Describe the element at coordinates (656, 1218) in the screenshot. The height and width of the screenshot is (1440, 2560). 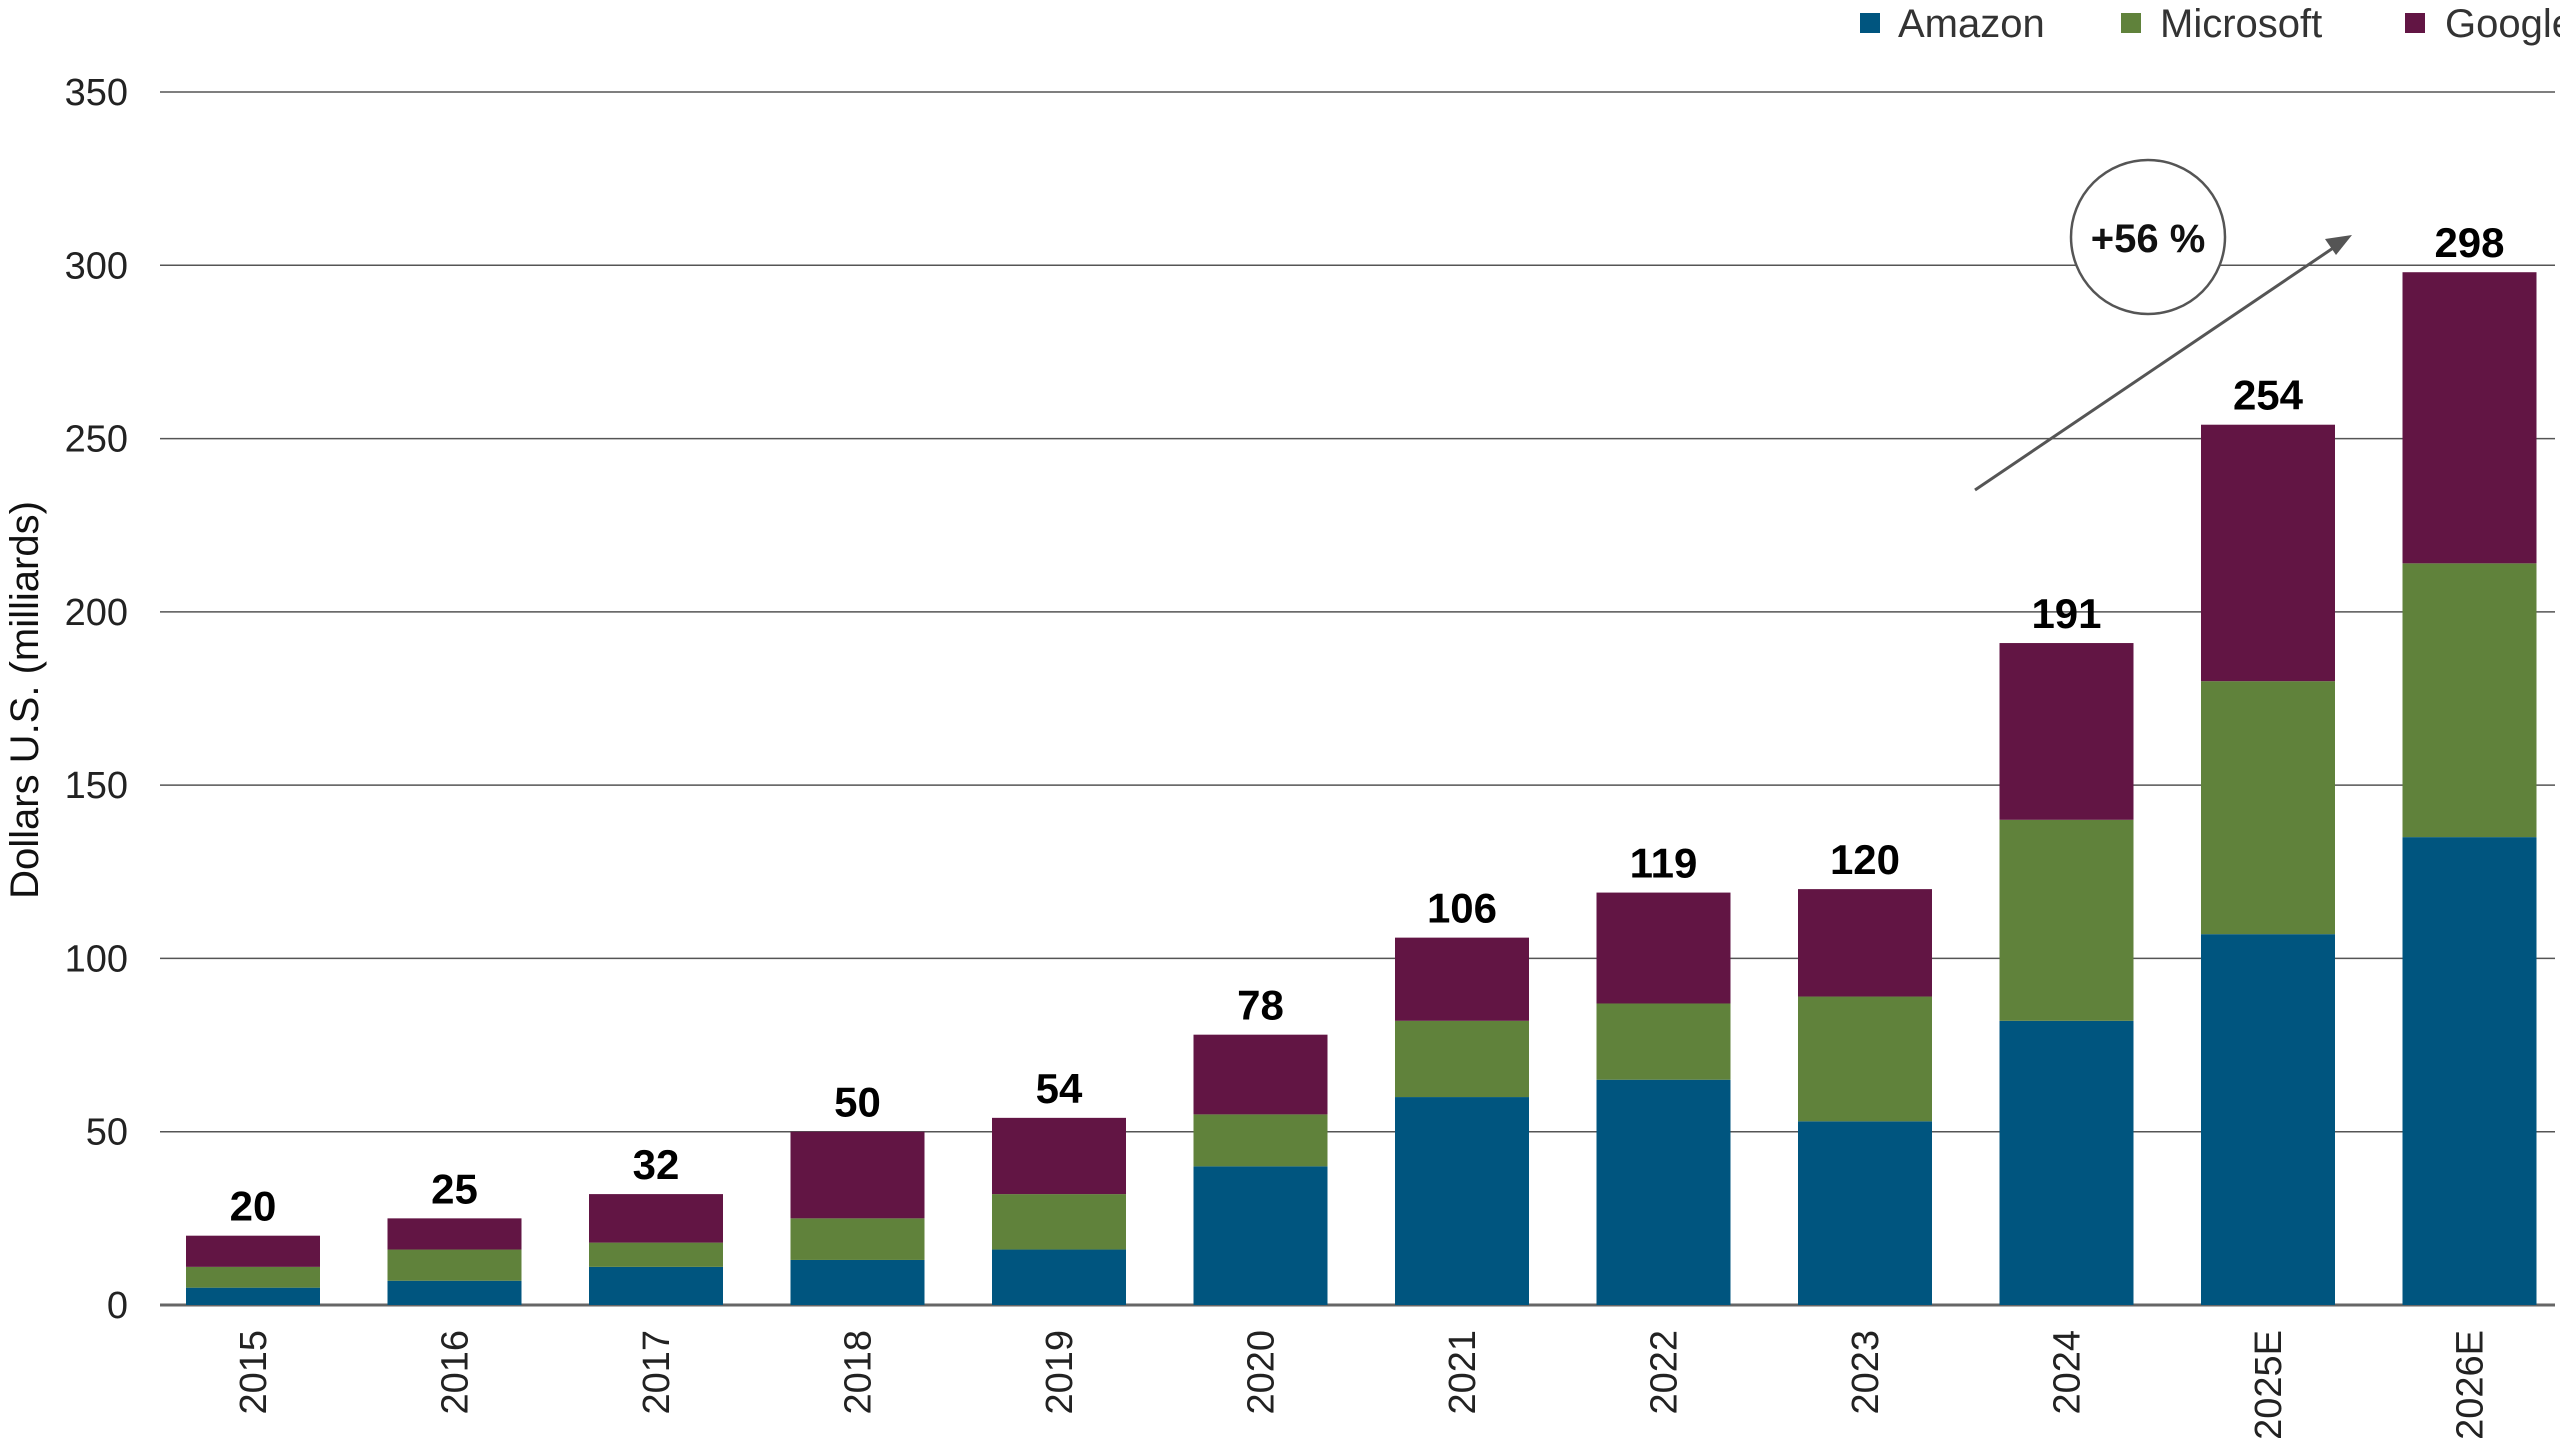
I see `bar-google-2017` at that location.